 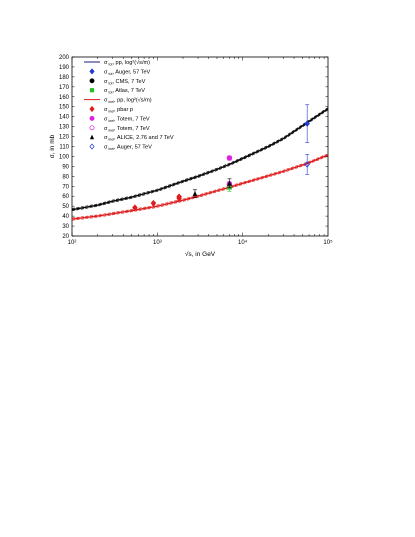 What do you see at coordinates (64, 68) in the screenshot?
I see `y-tick-label: 190` at bounding box center [64, 68].